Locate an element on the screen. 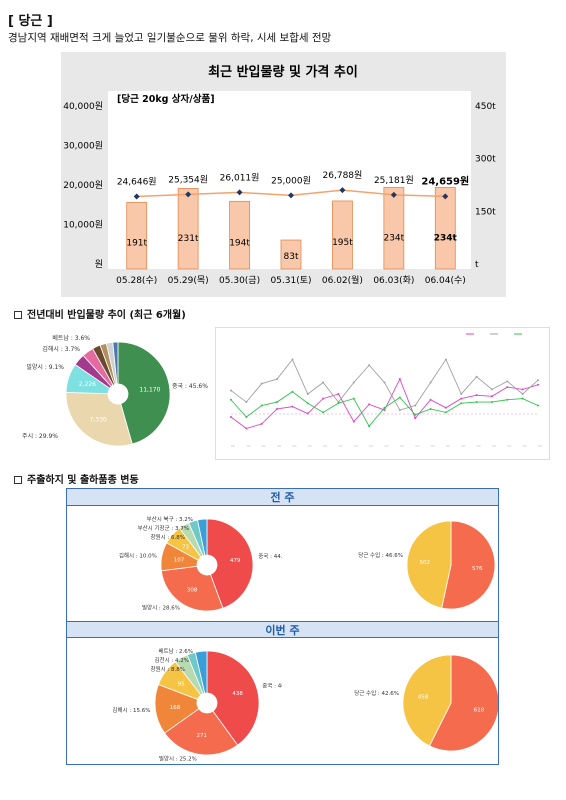 The height and width of the screenshot is (800, 566). pie-slice-label: 부산시 북구 : 3.2% is located at coordinates (170, 519).